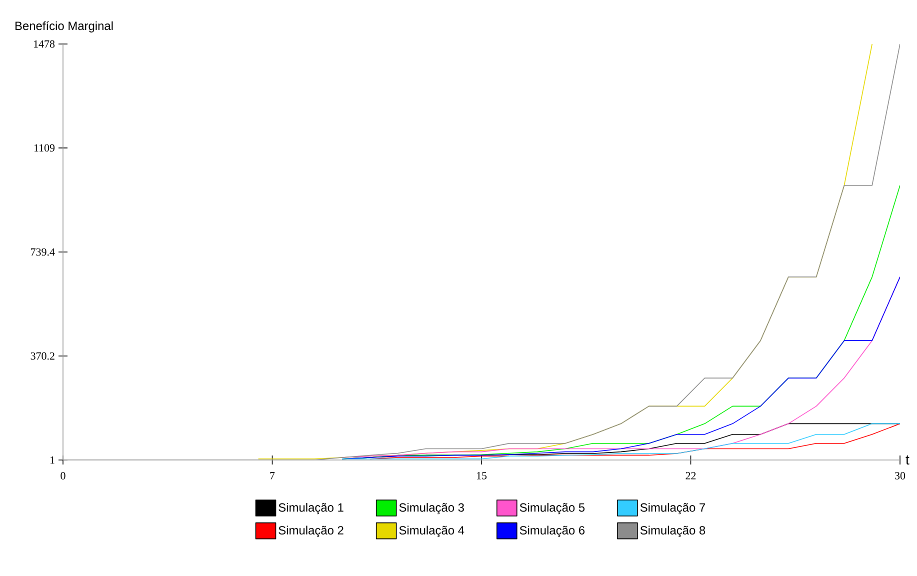 This screenshot has height=576, width=917. I want to click on x-tick-label: 7, so click(272, 476).